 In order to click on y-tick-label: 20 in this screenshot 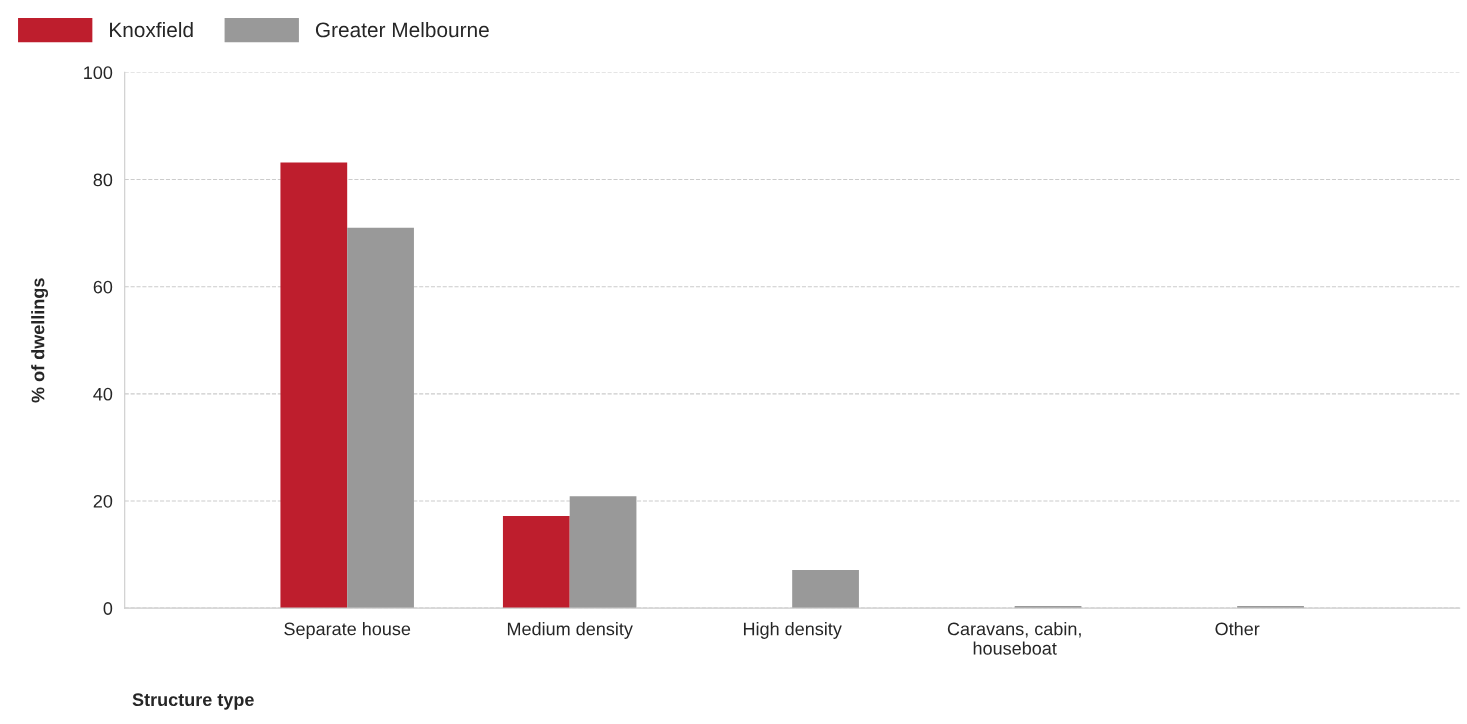, I will do `click(103, 501)`.